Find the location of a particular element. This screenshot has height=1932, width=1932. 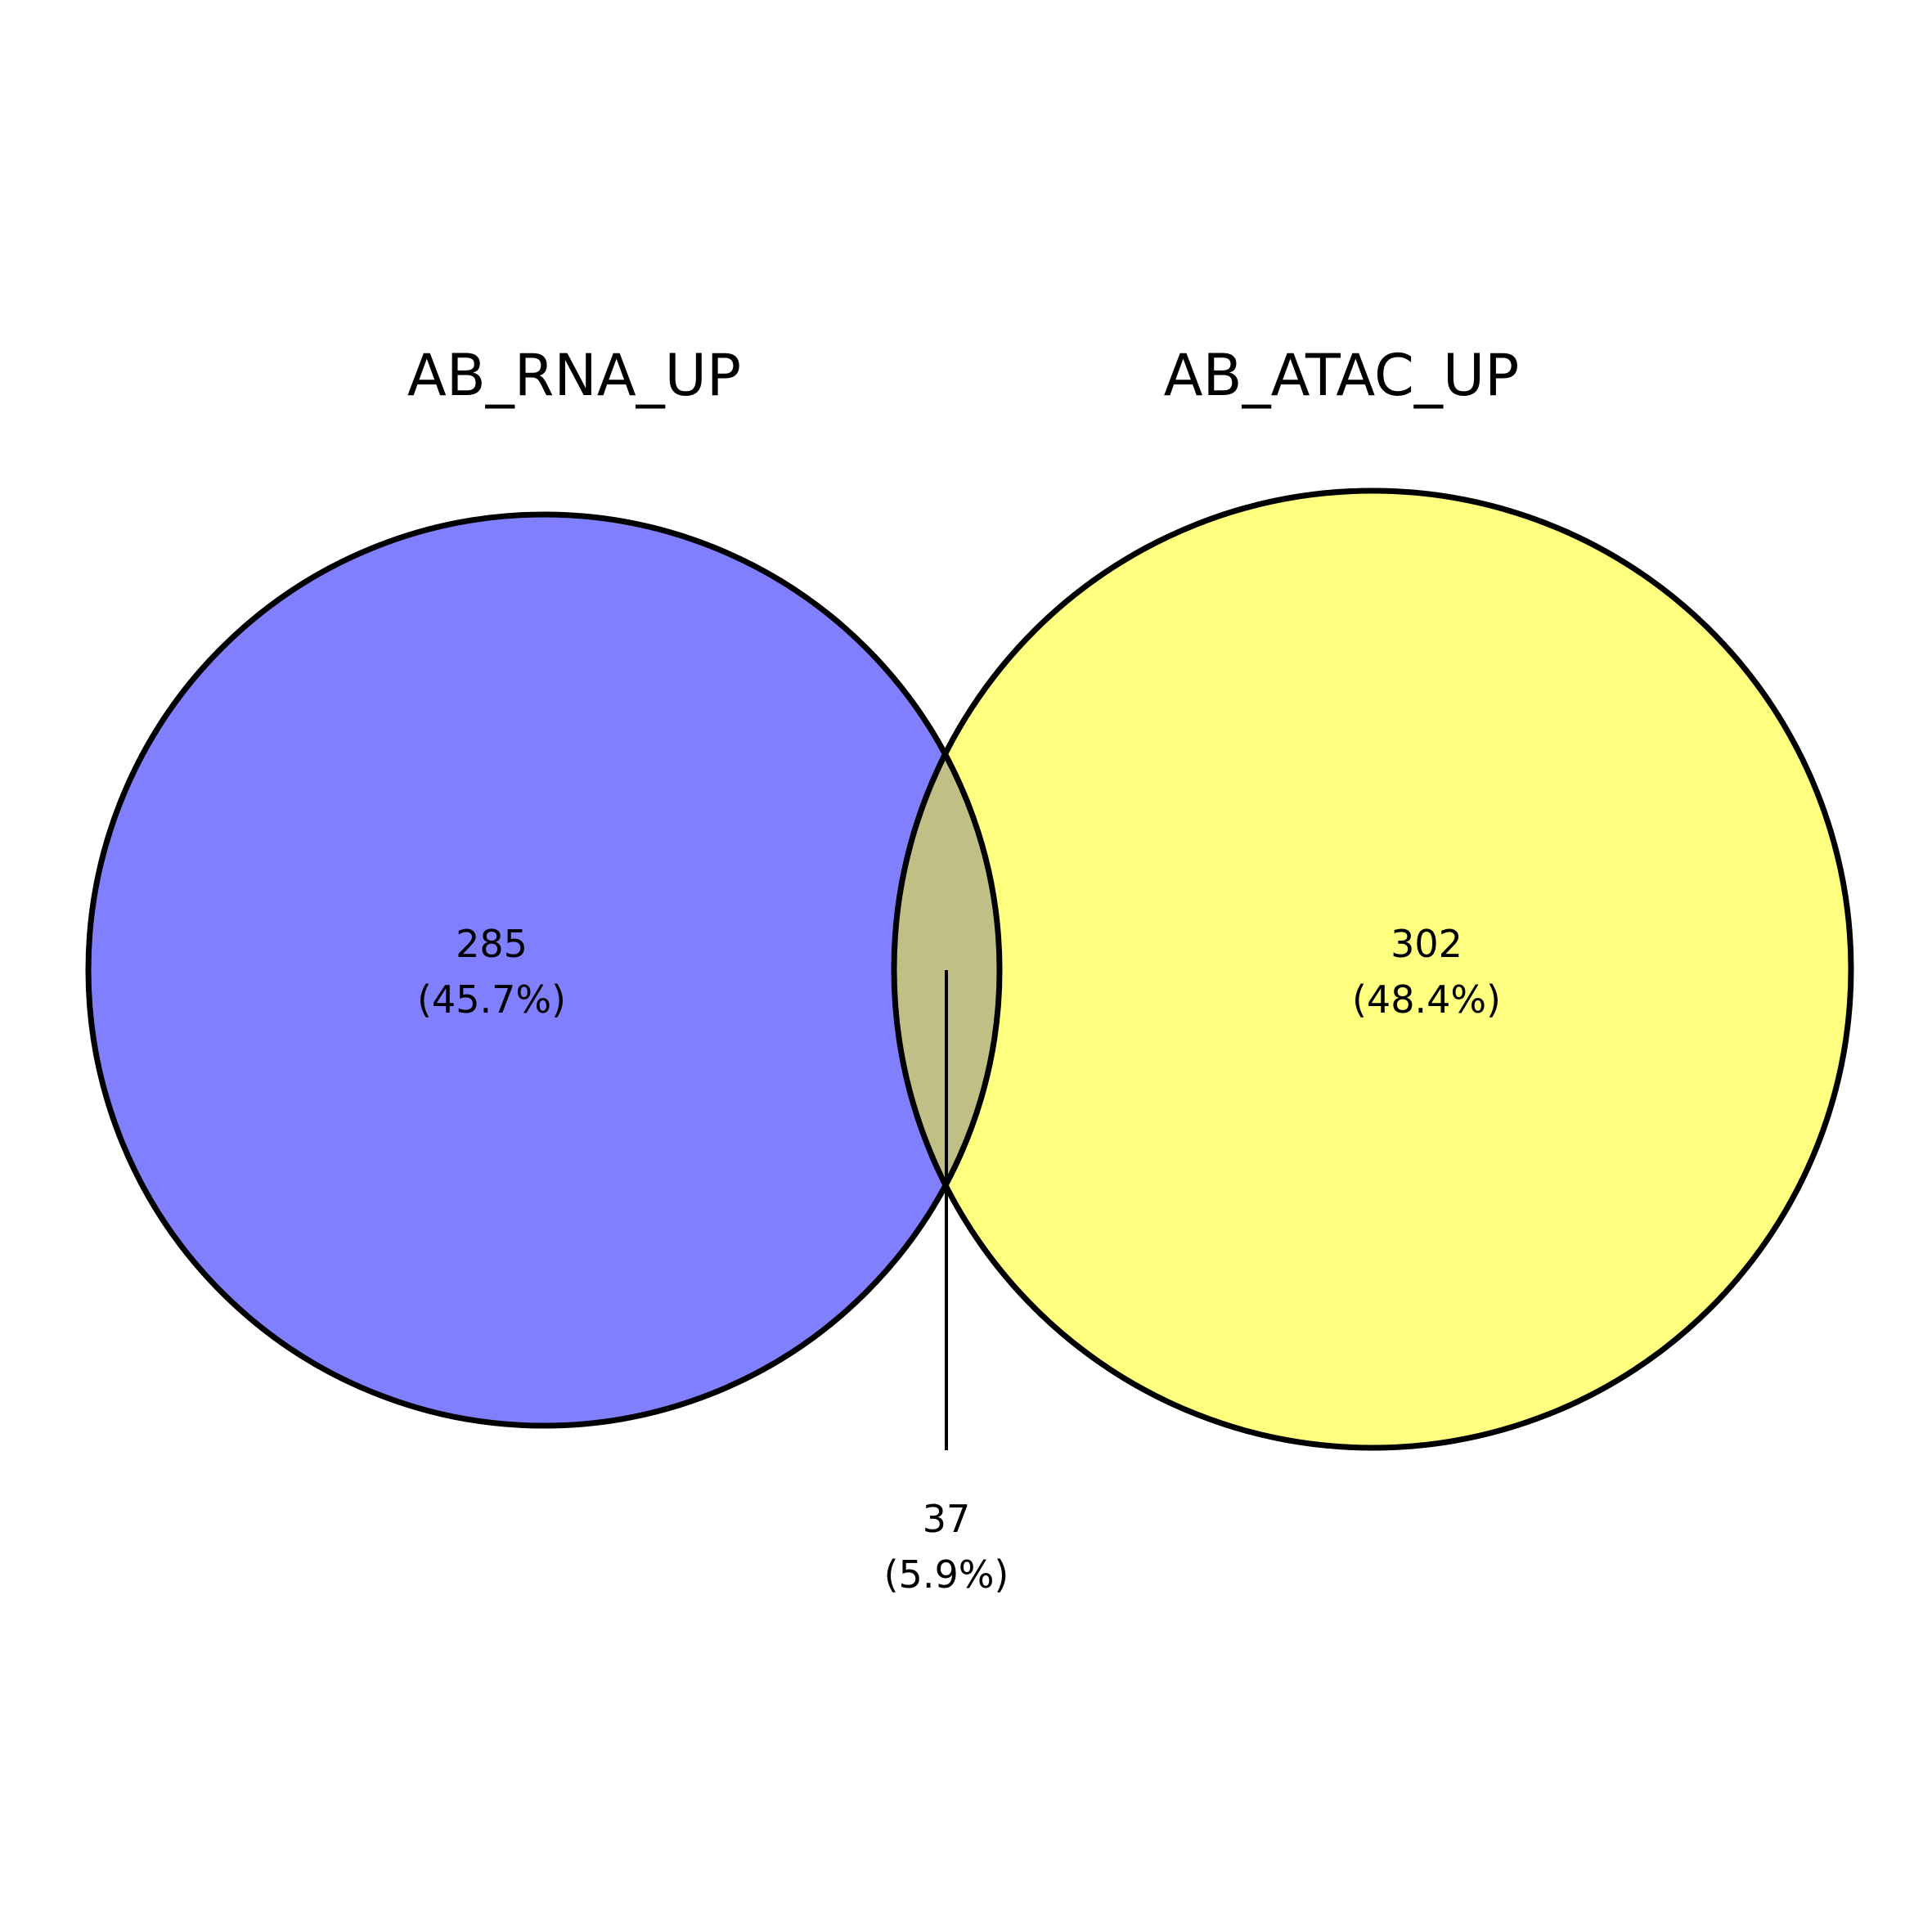

set-title-ab-rna-up: AB_RNA_UP is located at coordinates (574, 376).